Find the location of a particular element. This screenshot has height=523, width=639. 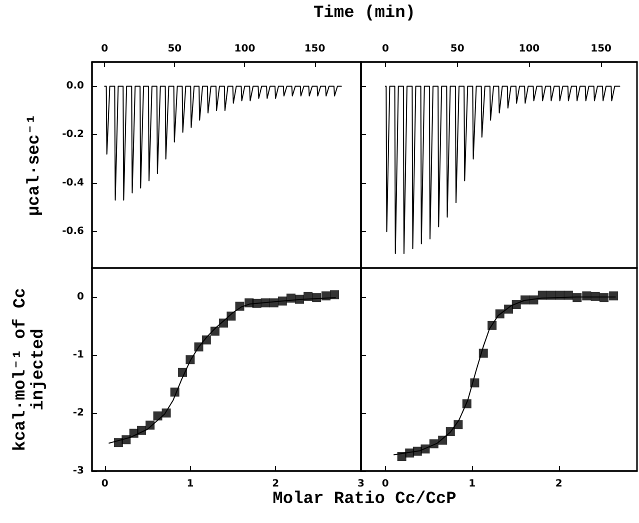

y-tick-label: -1 is located at coordinates (78, 355).